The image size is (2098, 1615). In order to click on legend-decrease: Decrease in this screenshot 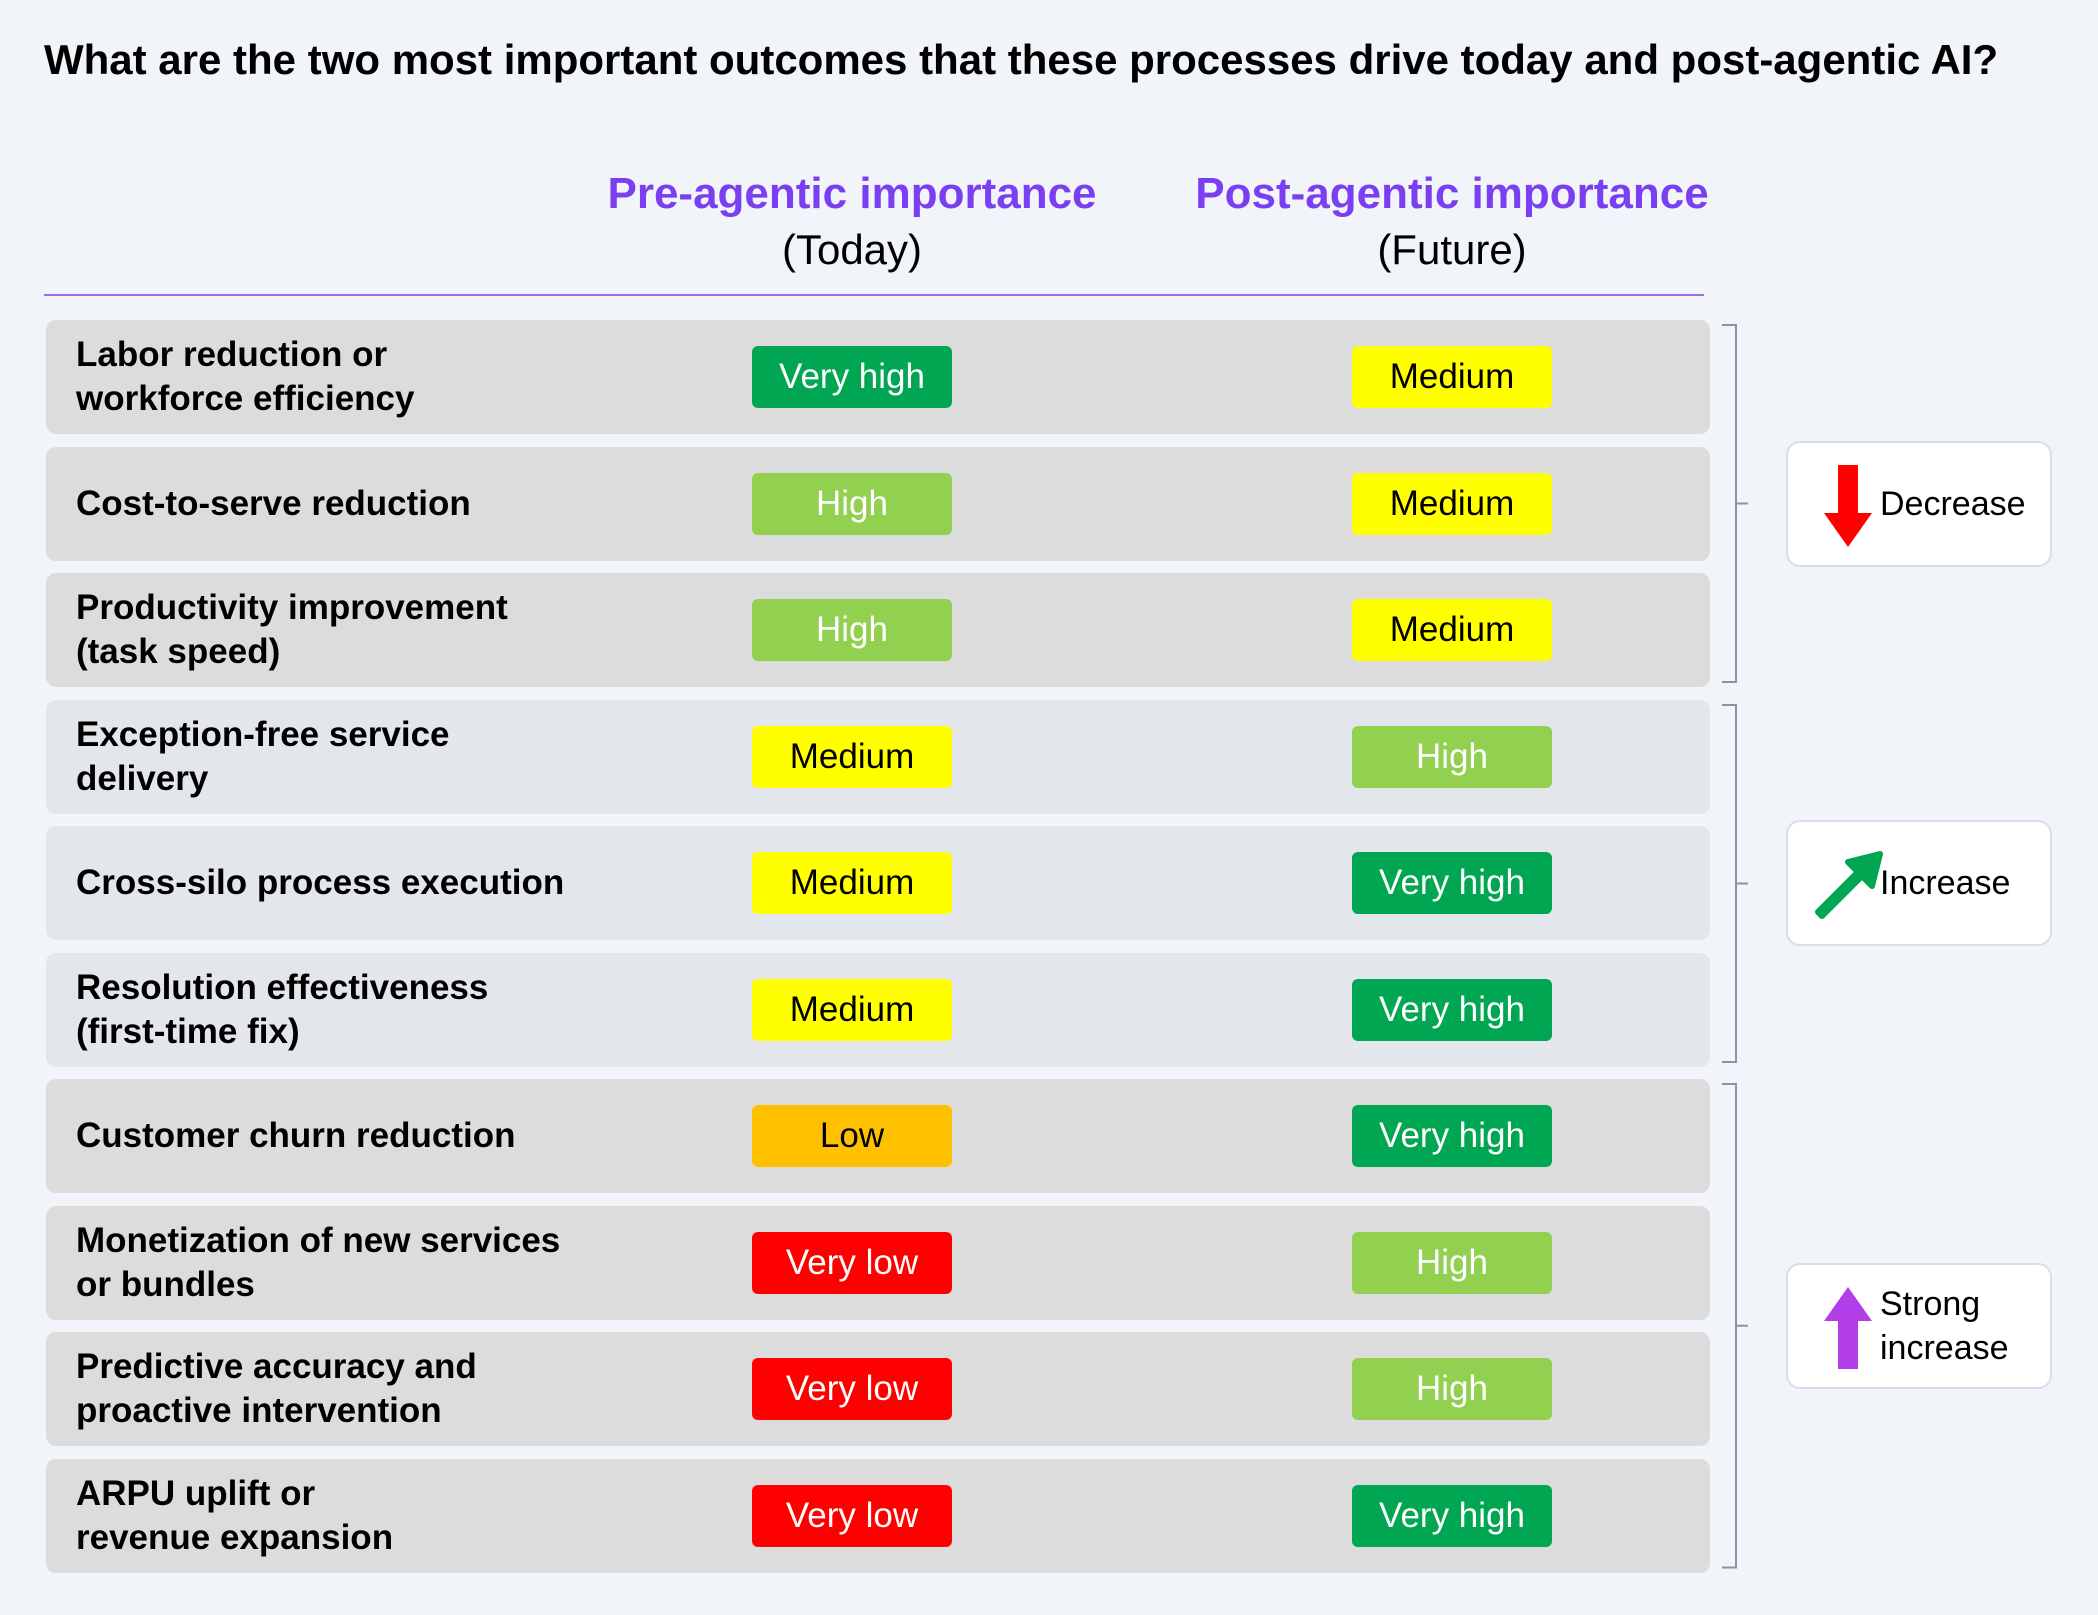, I will do `click(1919, 503)`.